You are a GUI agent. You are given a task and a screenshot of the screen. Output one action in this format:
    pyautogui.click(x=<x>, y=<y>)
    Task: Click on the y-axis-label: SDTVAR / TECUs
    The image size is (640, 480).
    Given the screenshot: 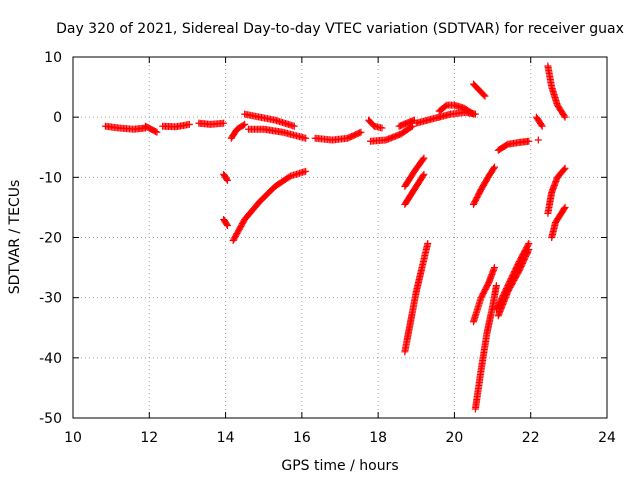 What is the action you would take?
    pyautogui.click(x=15, y=237)
    